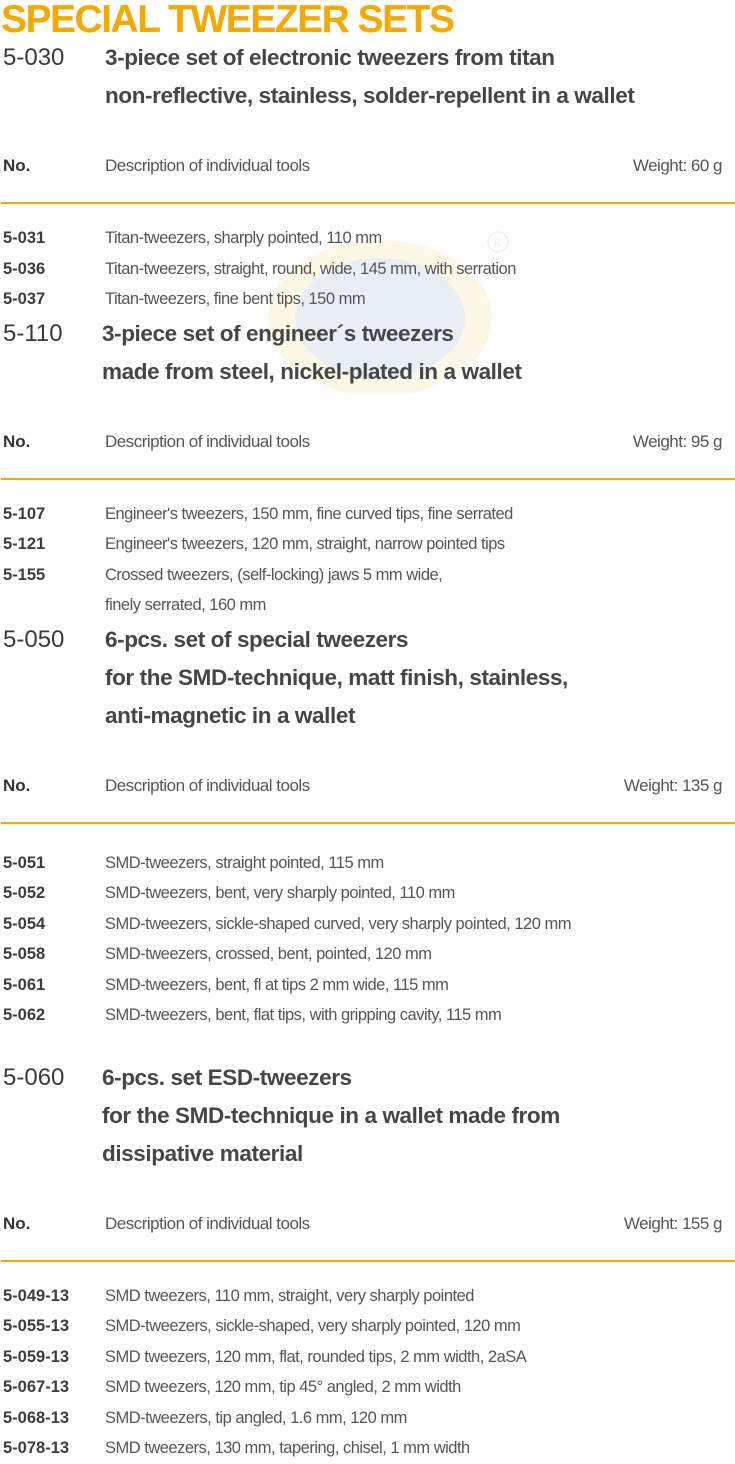 The width and height of the screenshot is (735, 1464). I want to click on item-code: 5-107, so click(24, 513).